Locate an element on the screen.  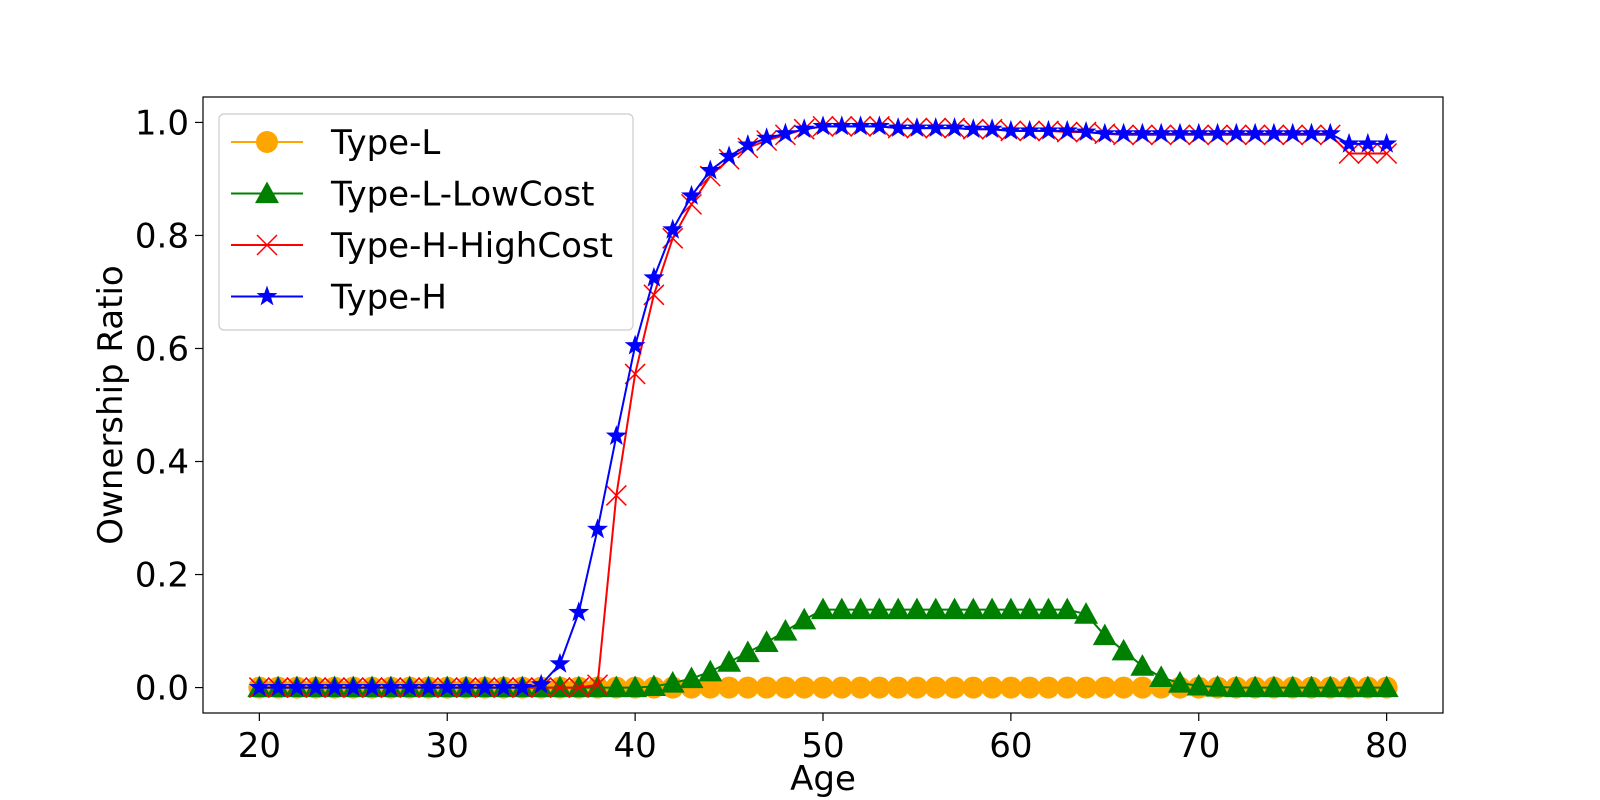
legend-label: Type-L is located at coordinates (385, 143).